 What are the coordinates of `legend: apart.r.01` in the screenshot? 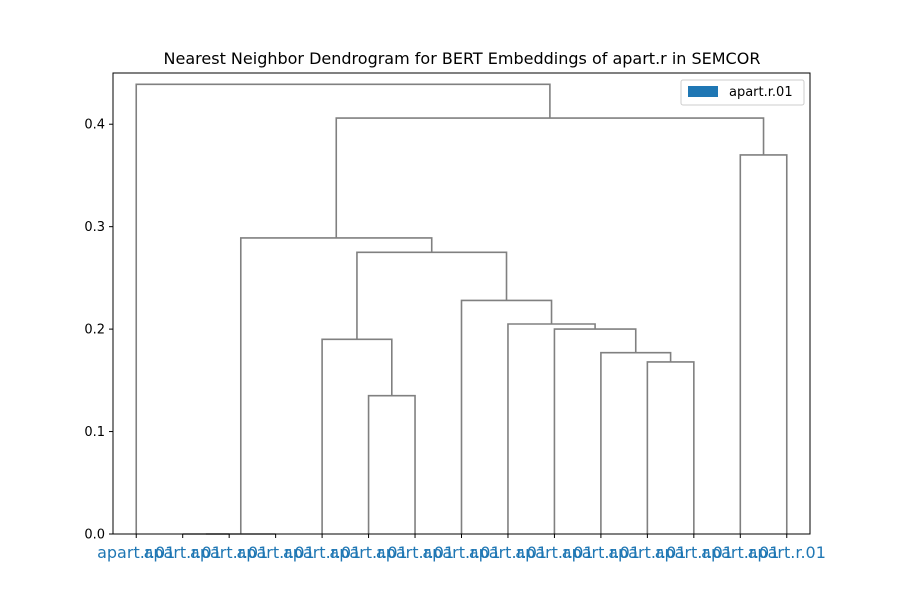 It's located at (742, 92).